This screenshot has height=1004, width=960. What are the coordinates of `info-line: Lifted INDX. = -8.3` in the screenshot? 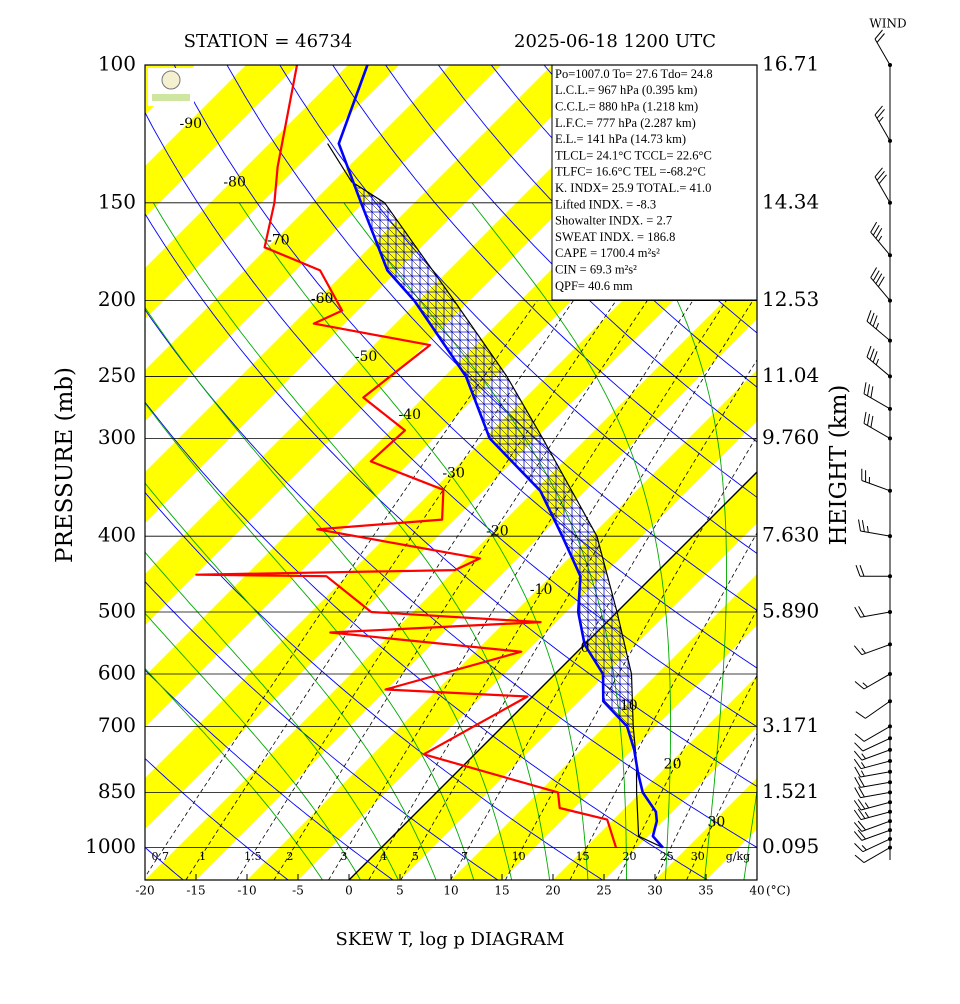 It's located at (605, 204).